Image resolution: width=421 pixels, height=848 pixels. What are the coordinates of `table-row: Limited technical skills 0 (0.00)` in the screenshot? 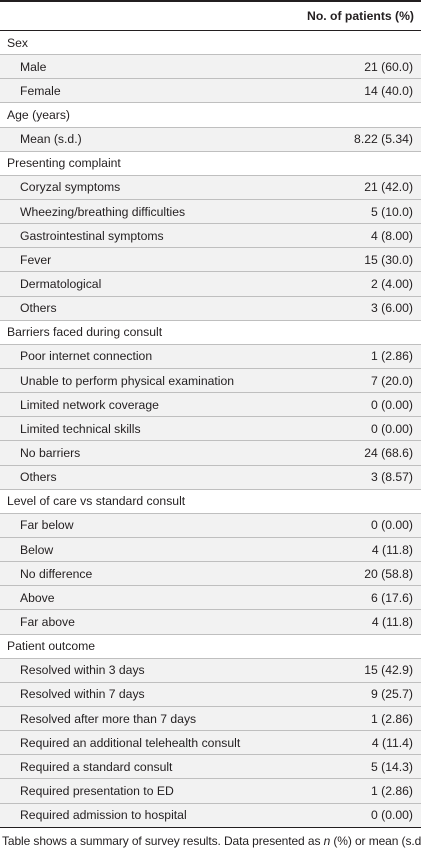 It's located at (210, 429).